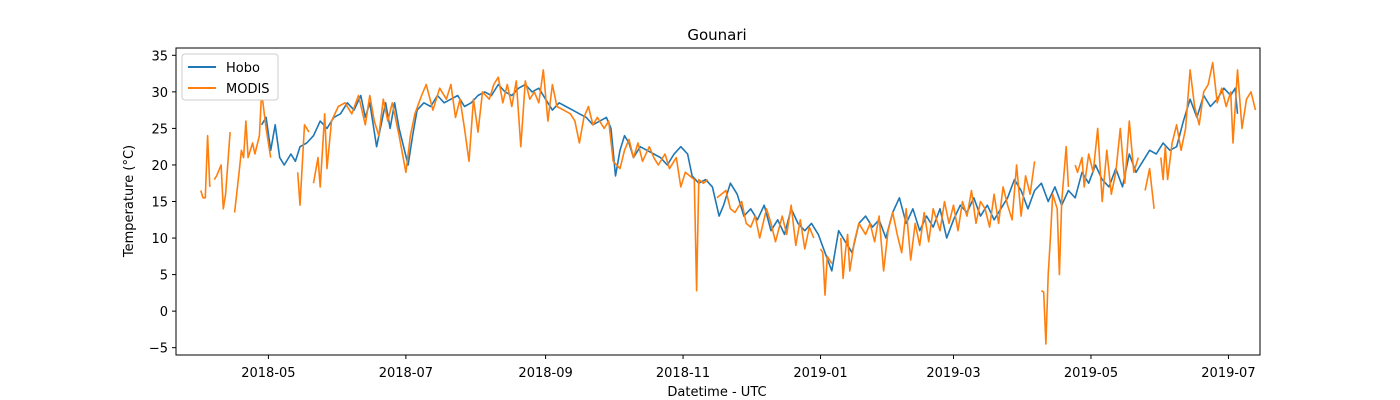 This screenshot has width=1400, height=400. I want to click on y-tick-label: 20, so click(159, 166).